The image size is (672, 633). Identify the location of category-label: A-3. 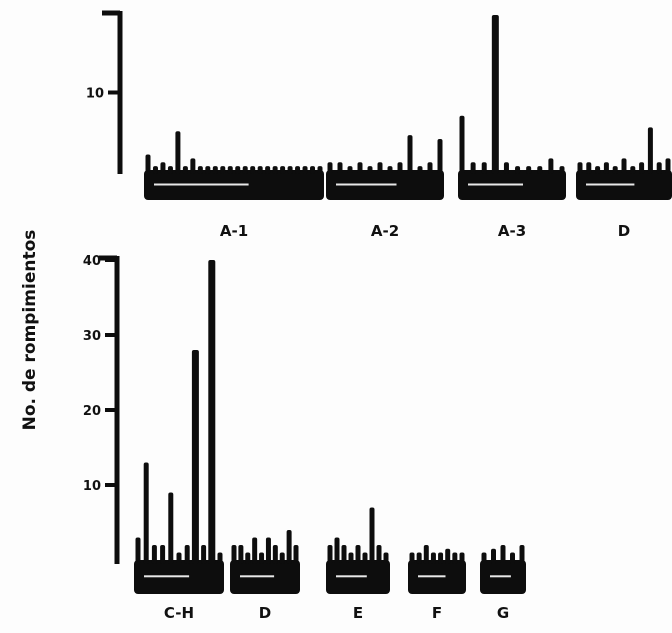
(512, 231).